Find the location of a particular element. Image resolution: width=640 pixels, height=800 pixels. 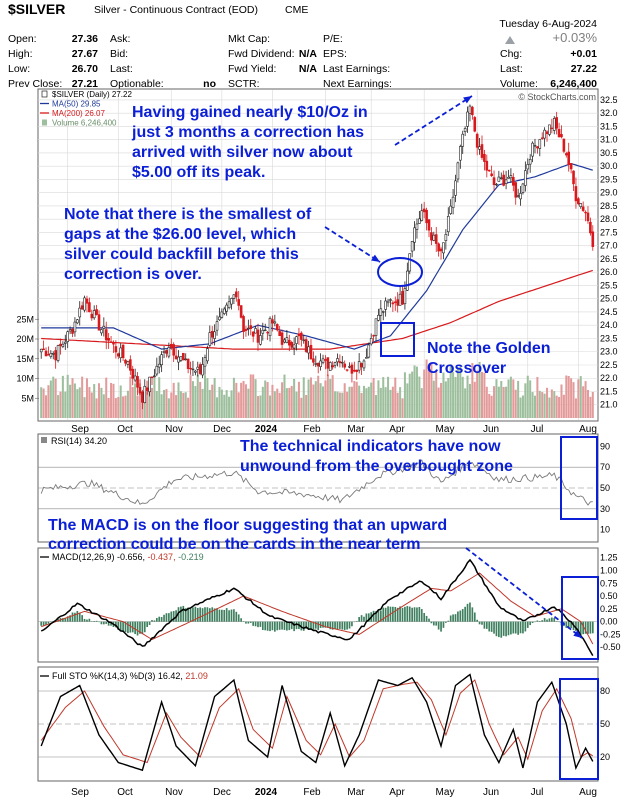

sto-tick-label: 20 is located at coordinates (605, 757).